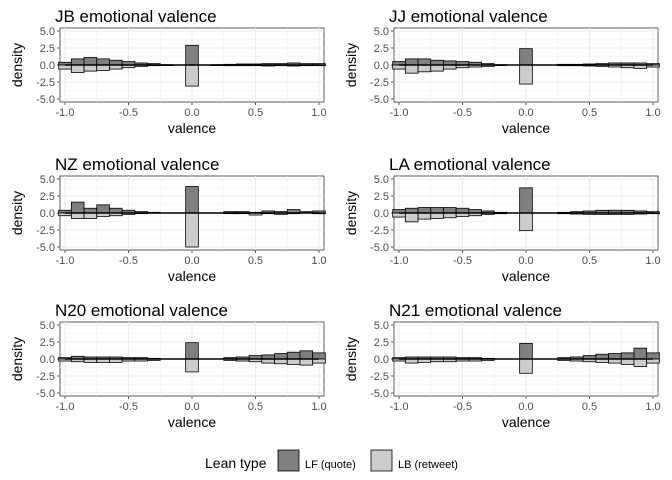 The width and height of the screenshot is (672, 480). I want to click on chart-title: NZ emotional valence, so click(137, 164).